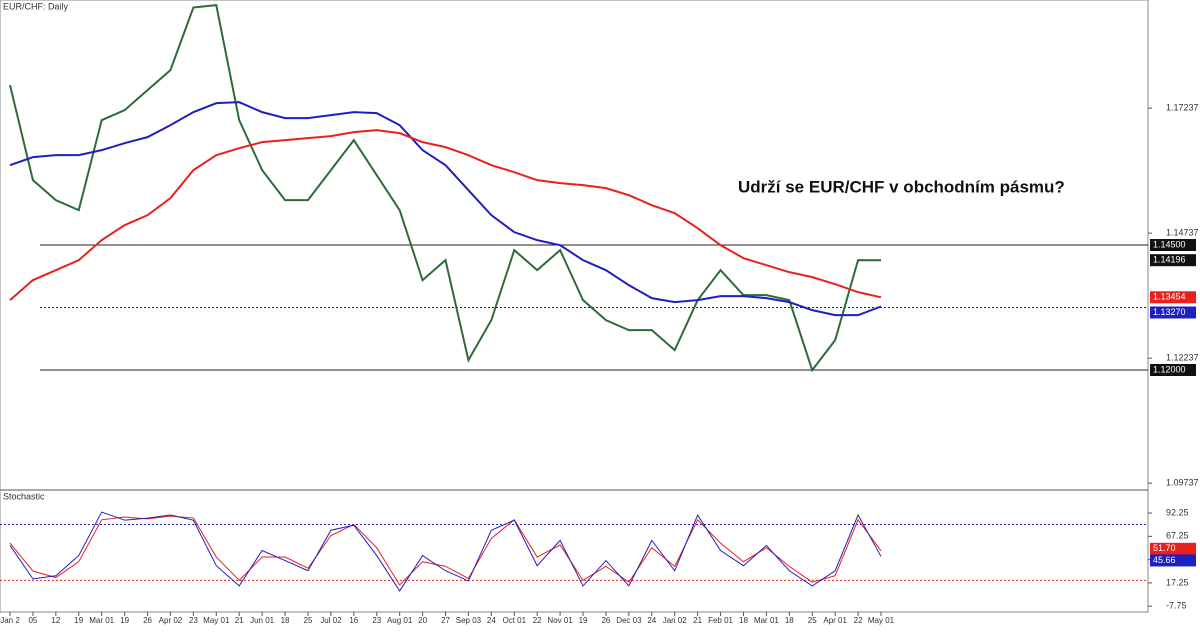 The image size is (1200, 633). What do you see at coordinates (1182, 108) in the screenshot?
I see `y-tick-label: 1.17237` at bounding box center [1182, 108].